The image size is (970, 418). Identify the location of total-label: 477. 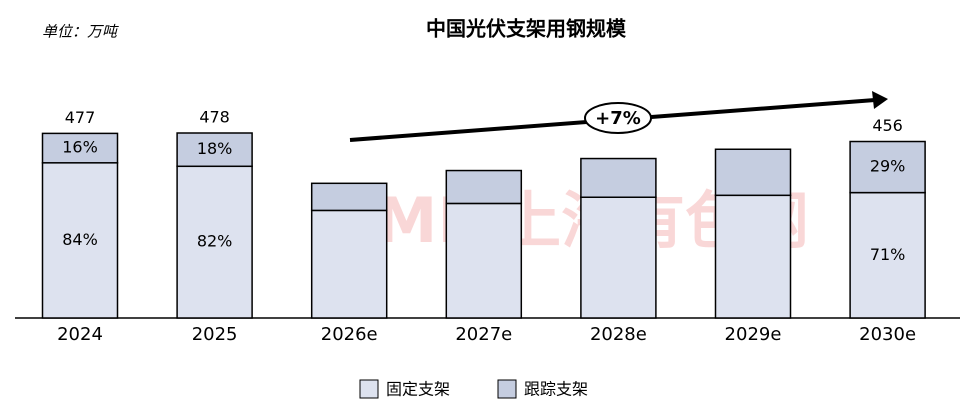
(80, 117).